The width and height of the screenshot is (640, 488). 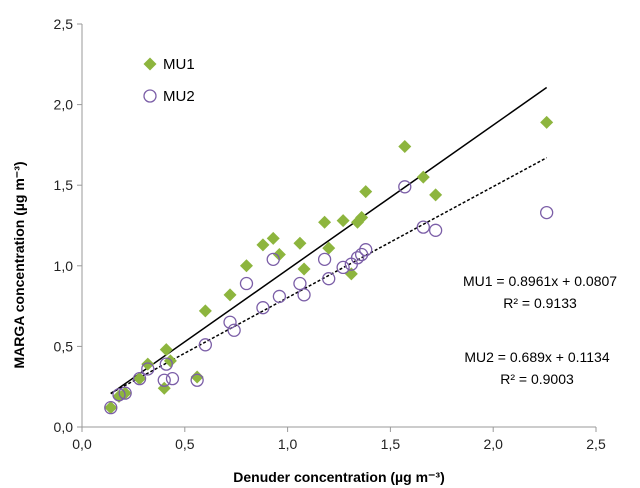 I want to click on x-tick-label: 2,5, so click(x=596, y=444).